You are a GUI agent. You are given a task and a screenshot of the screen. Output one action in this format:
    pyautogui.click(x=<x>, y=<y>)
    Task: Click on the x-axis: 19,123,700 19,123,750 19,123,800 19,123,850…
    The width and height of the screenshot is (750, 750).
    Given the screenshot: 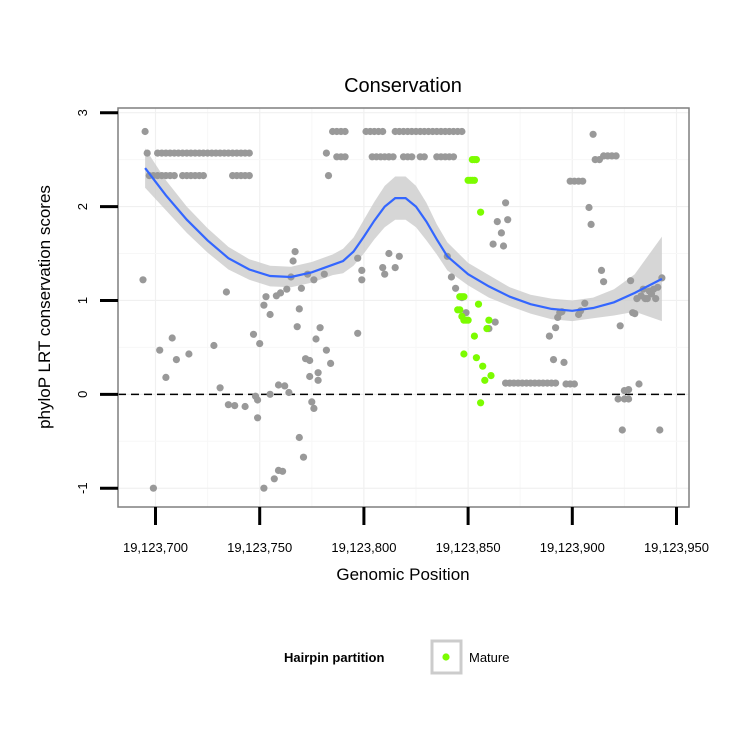 What is the action you would take?
    pyautogui.click(x=416, y=531)
    